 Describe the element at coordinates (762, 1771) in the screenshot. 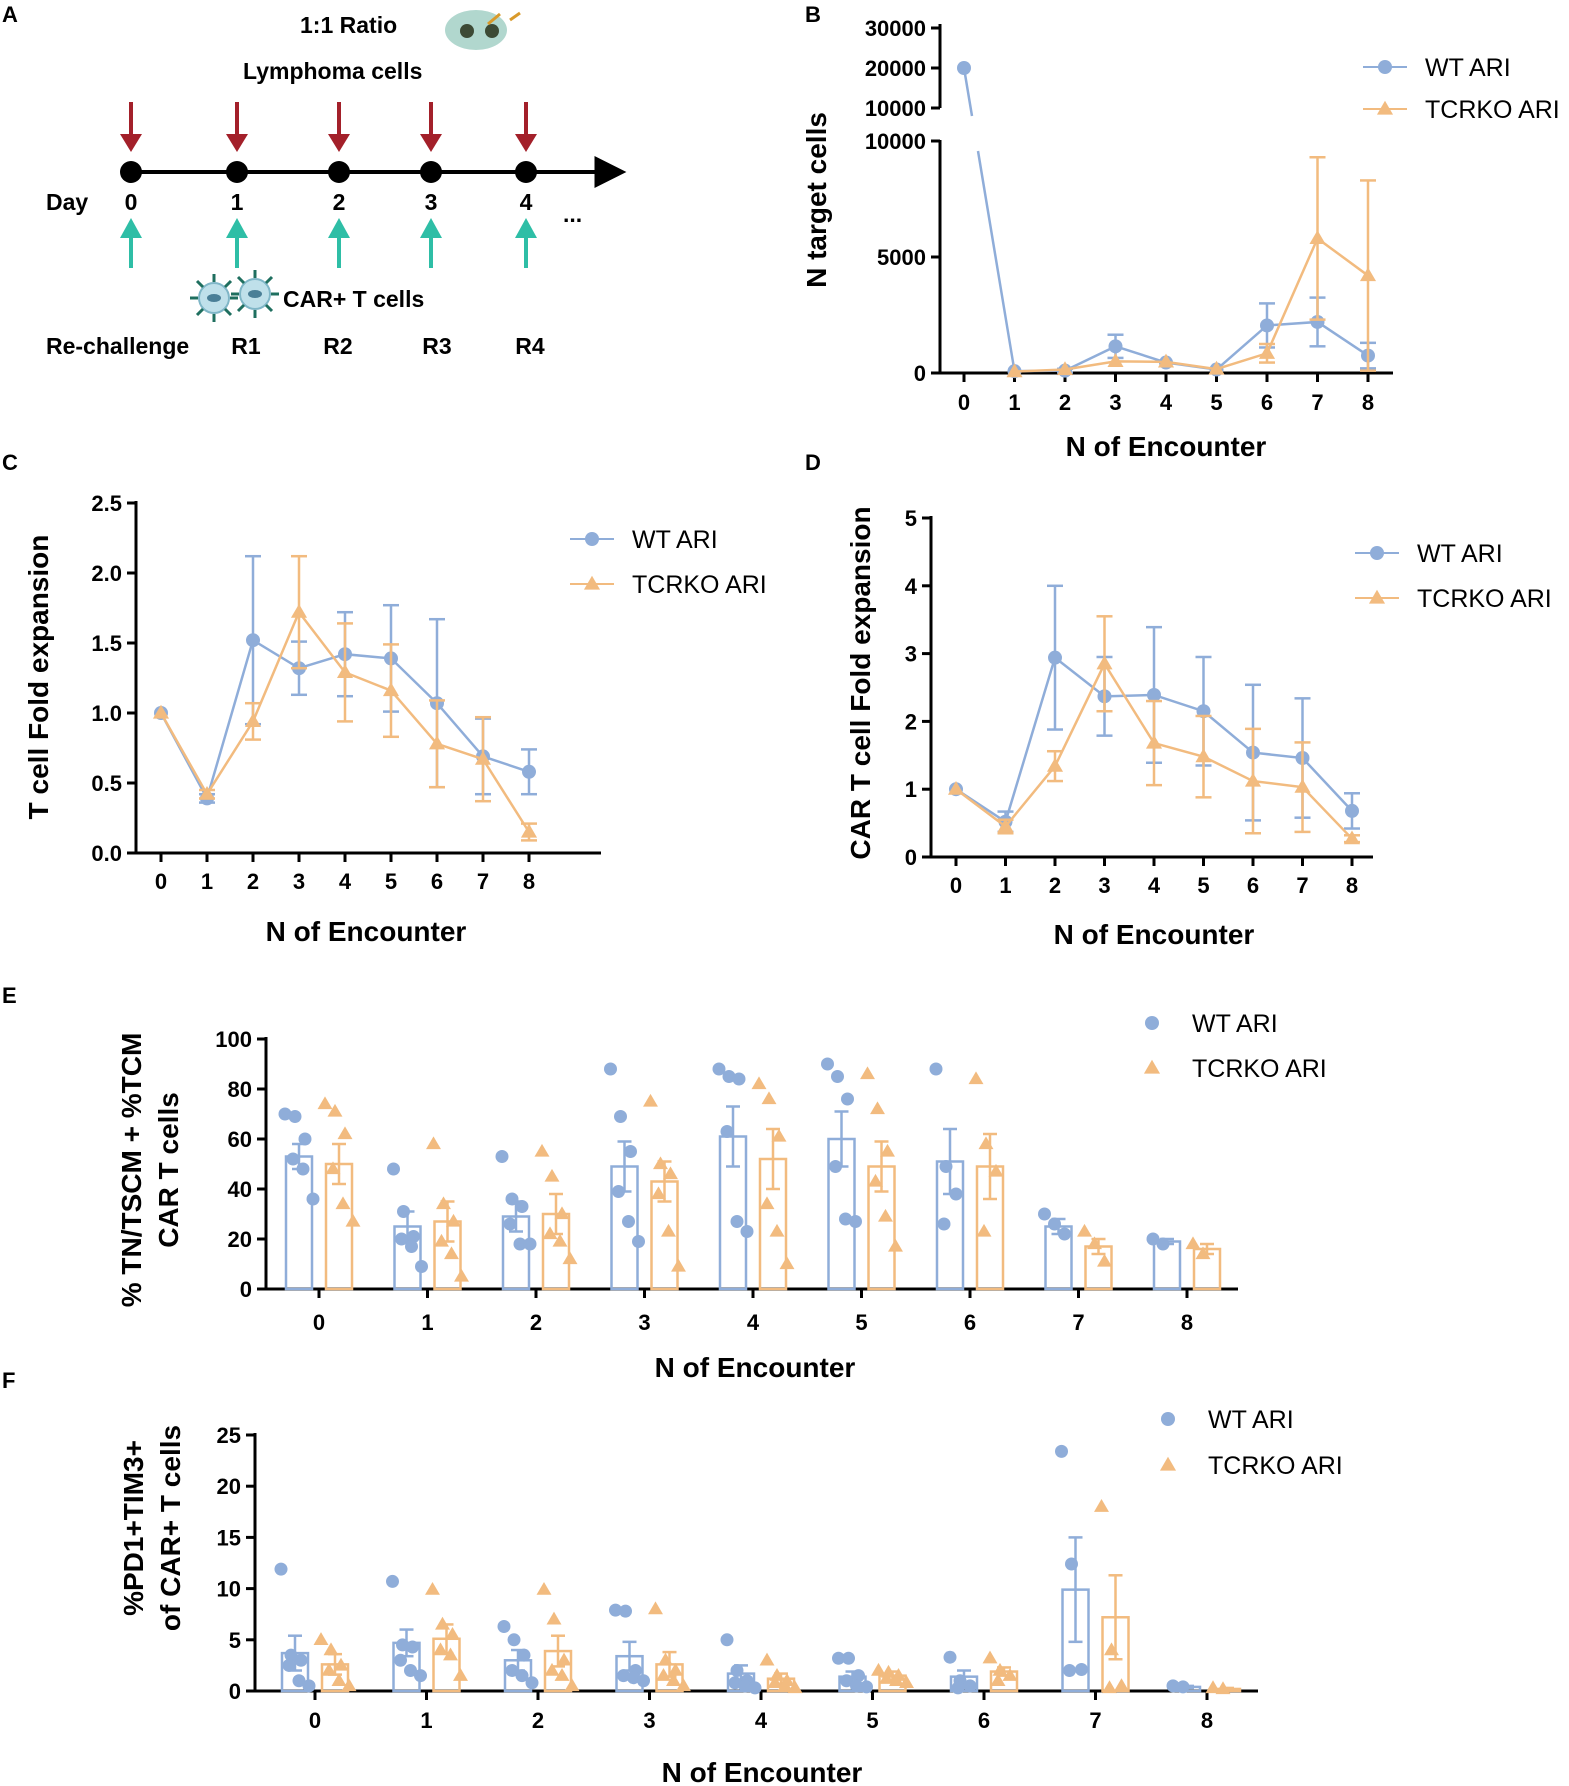

I see `panel-f-x-title: N of Encounter` at that location.